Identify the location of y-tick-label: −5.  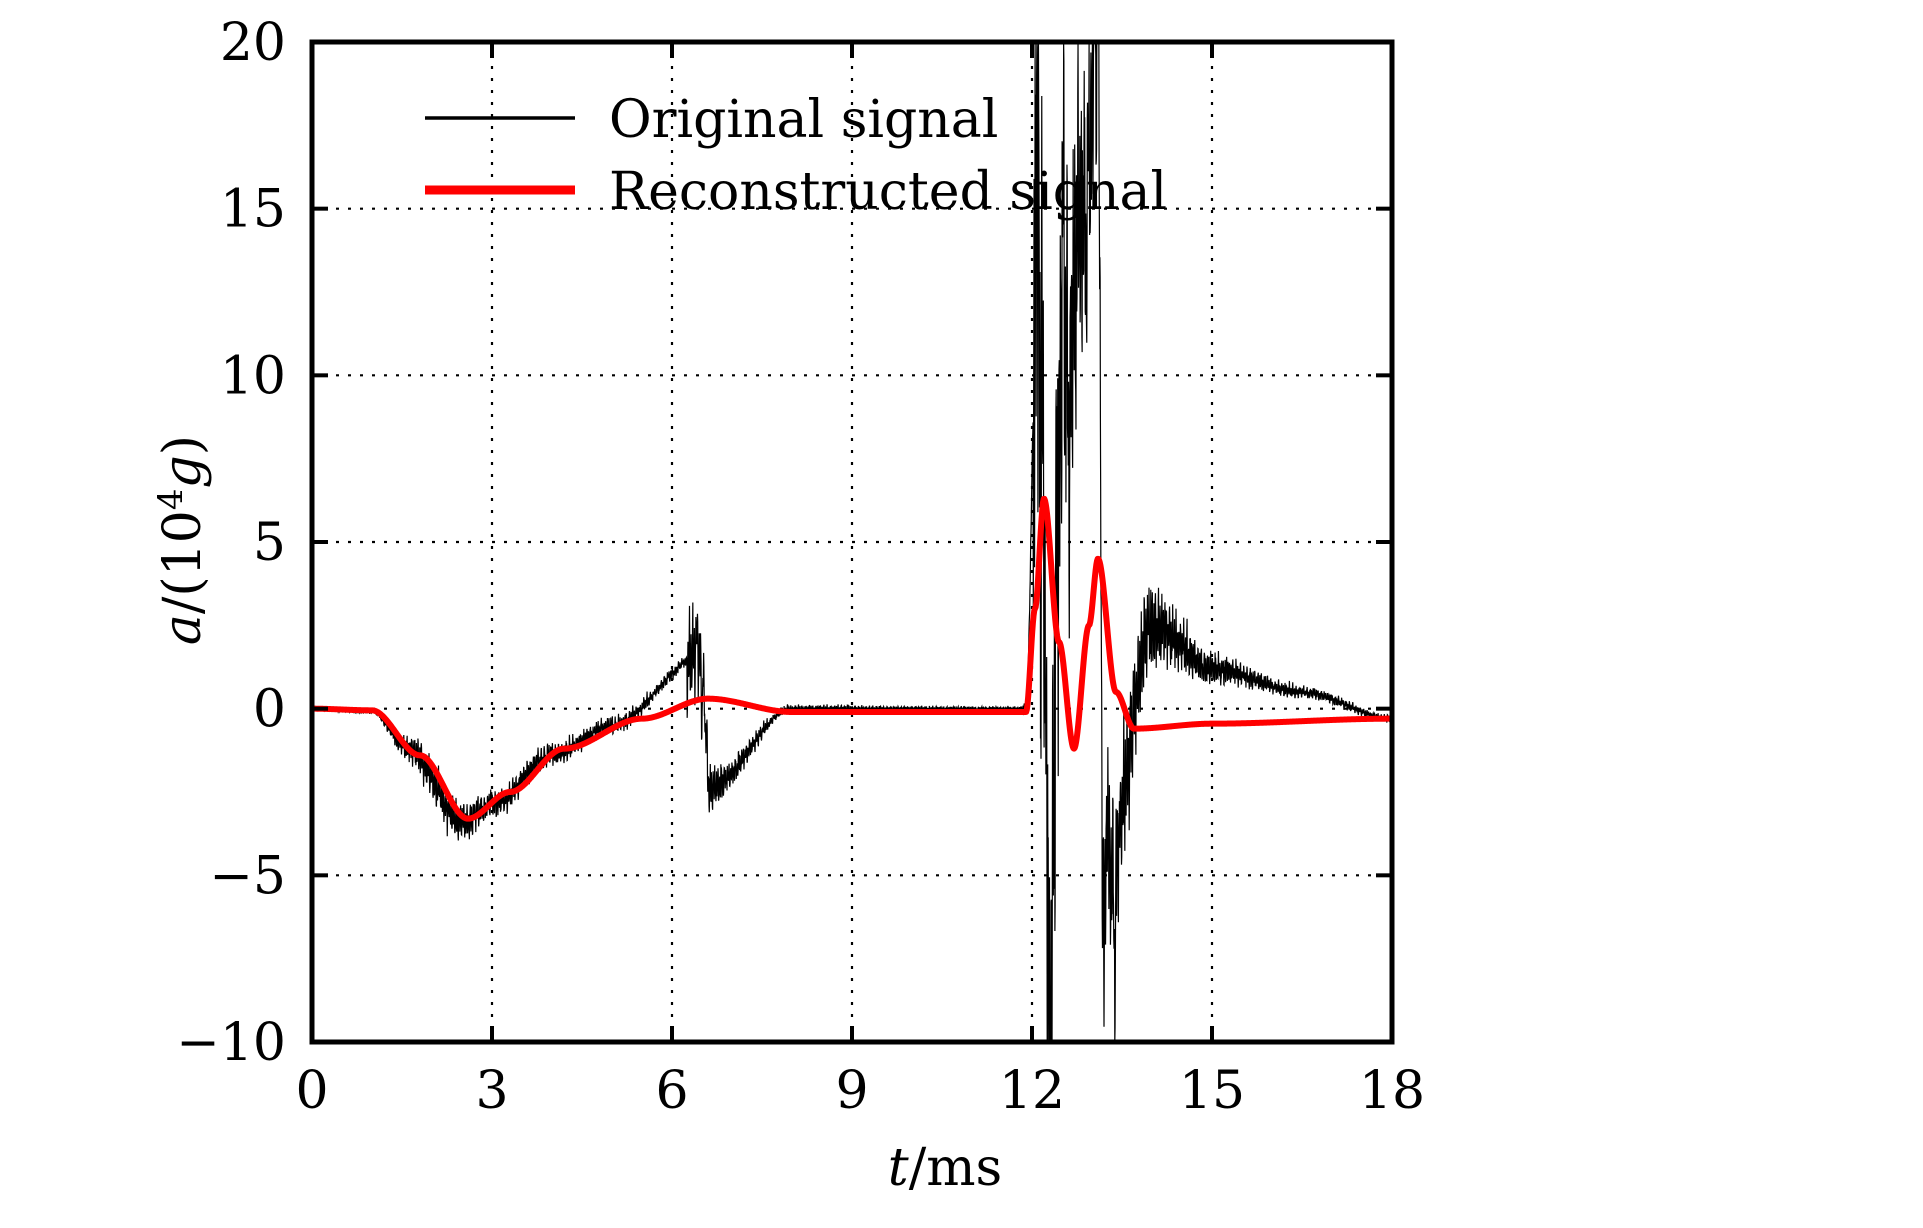
(247, 876).